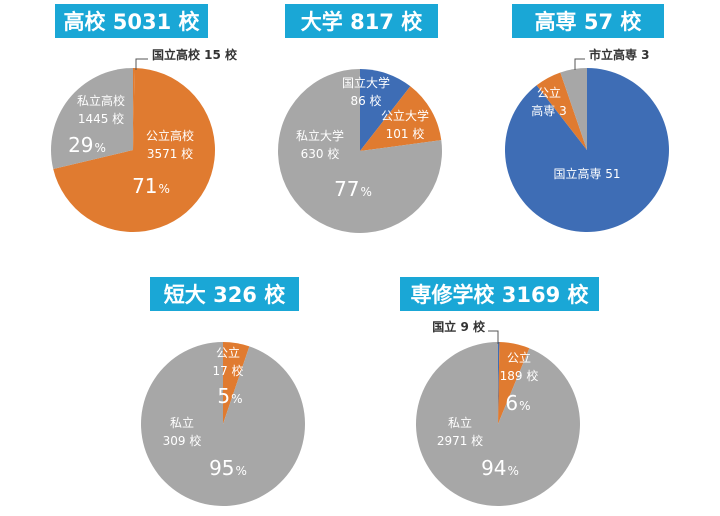  Describe the element at coordinates (320, 135) in the screenshot. I see `slice-label: 私立大学` at that location.